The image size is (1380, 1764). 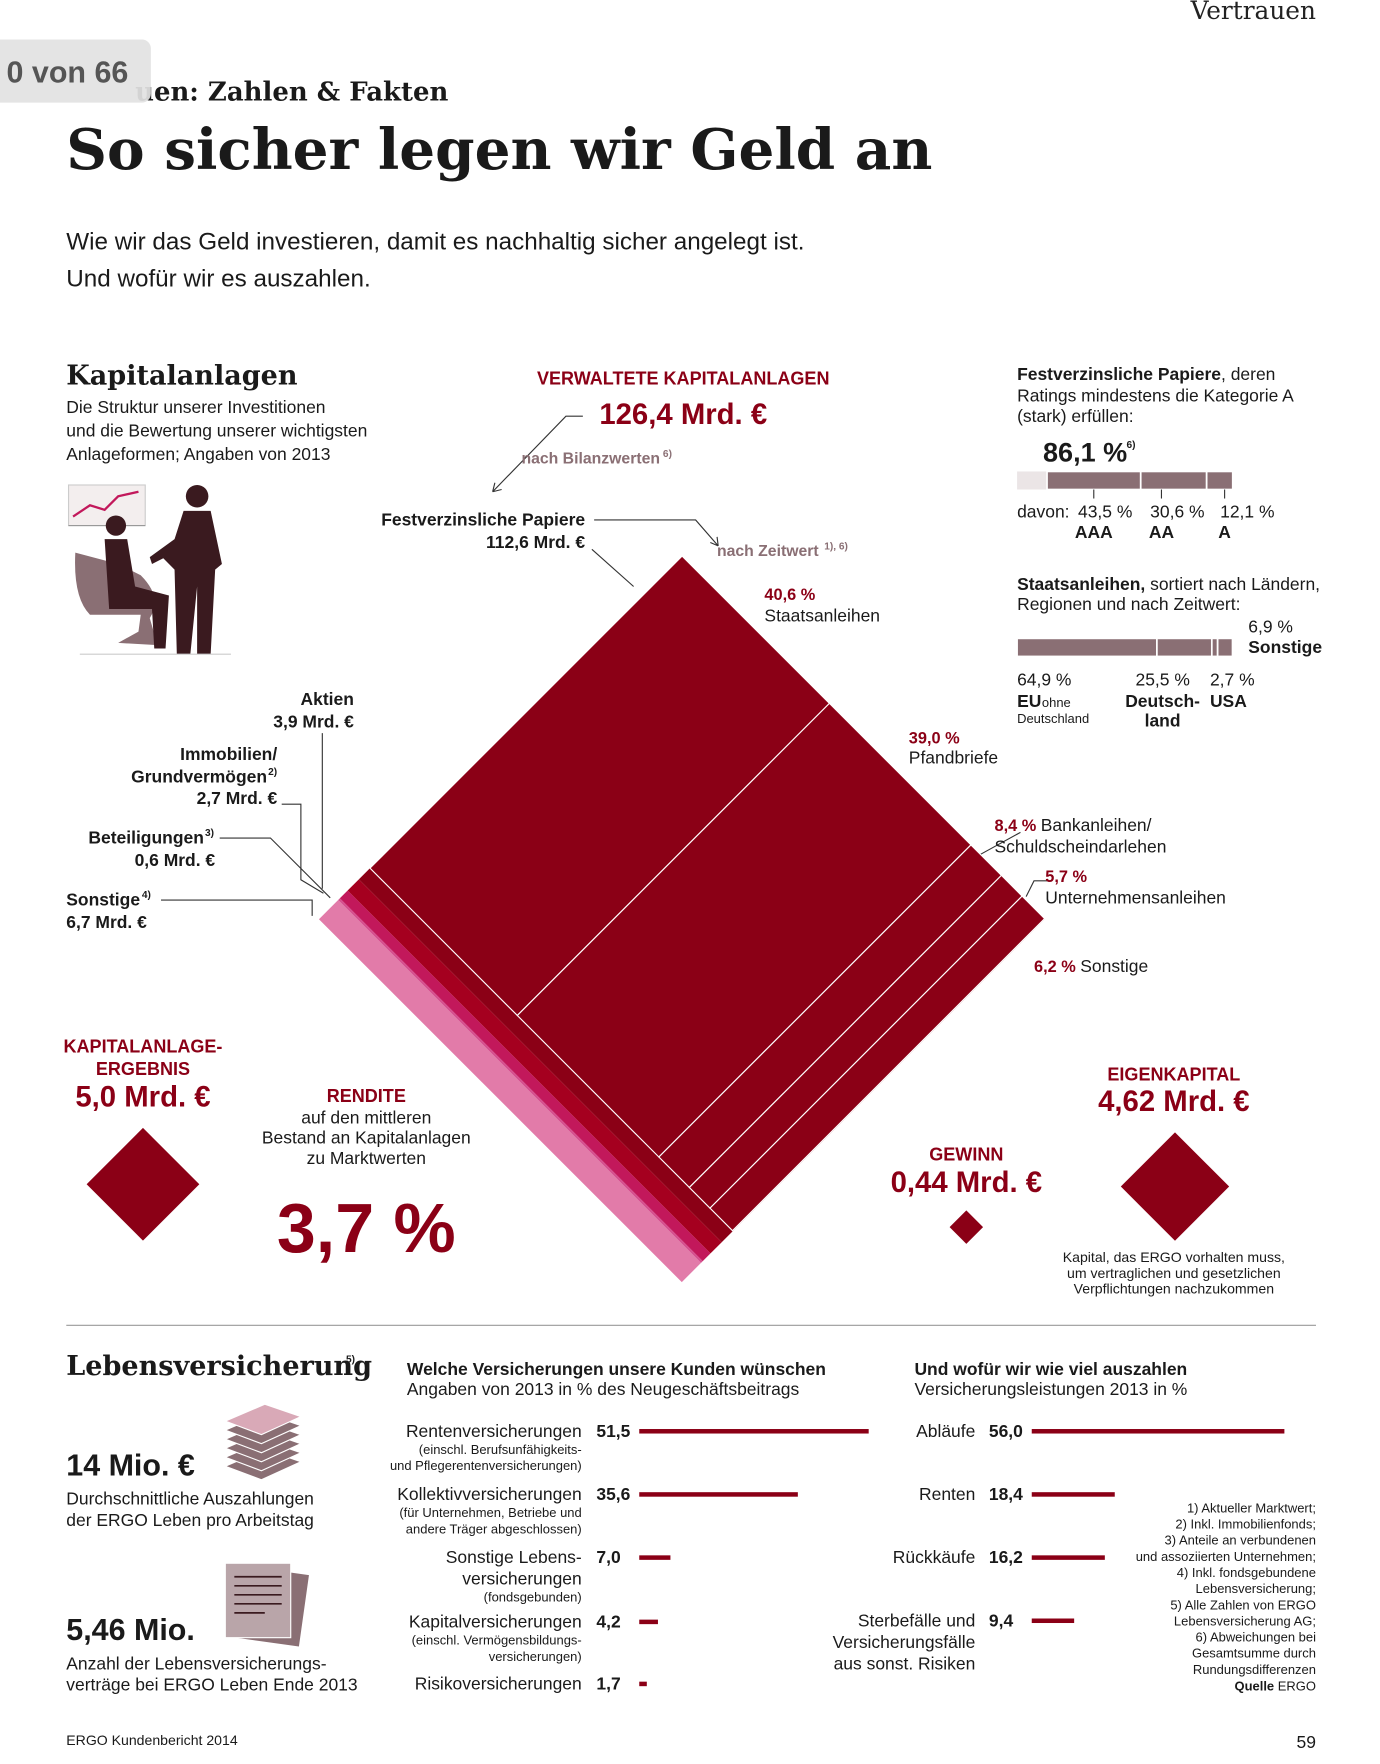 What do you see at coordinates (1119, 374) in the screenshot?
I see `rating-title-bold: Festverzinsliche Papiere` at bounding box center [1119, 374].